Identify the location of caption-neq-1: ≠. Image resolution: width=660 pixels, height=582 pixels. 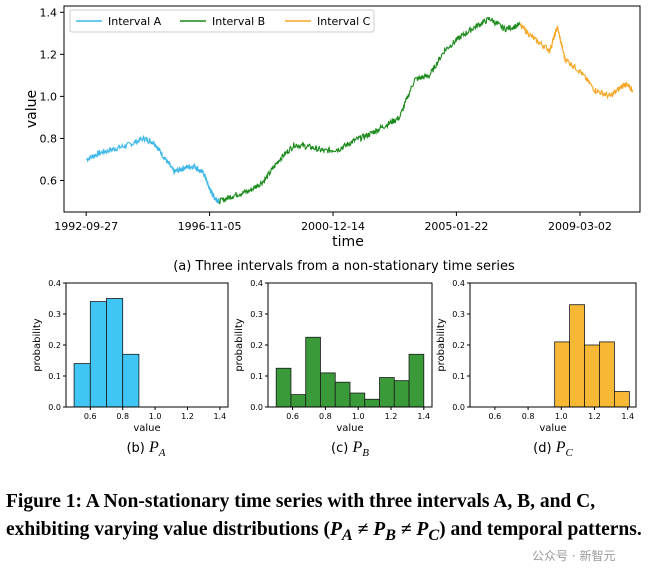
(363, 529).